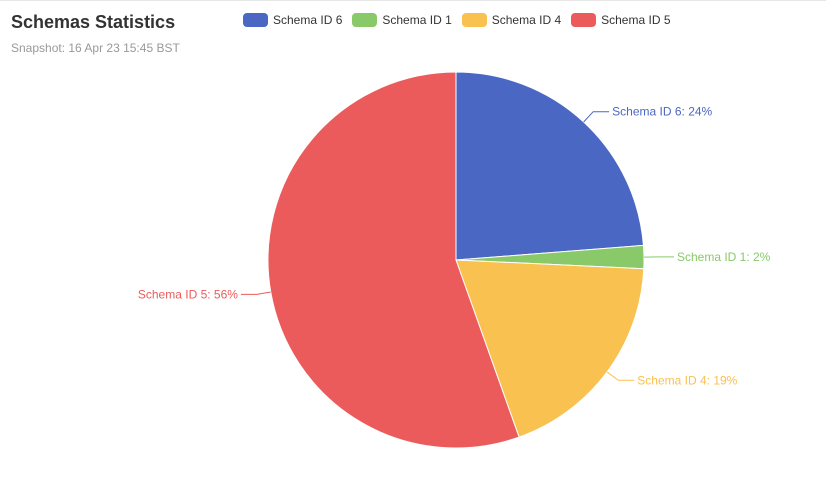 Image resolution: width=826 pixels, height=482 pixels. Describe the element at coordinates (308, 20) in the screenshot. I see `legend-label: Schema ID 6` at that location.